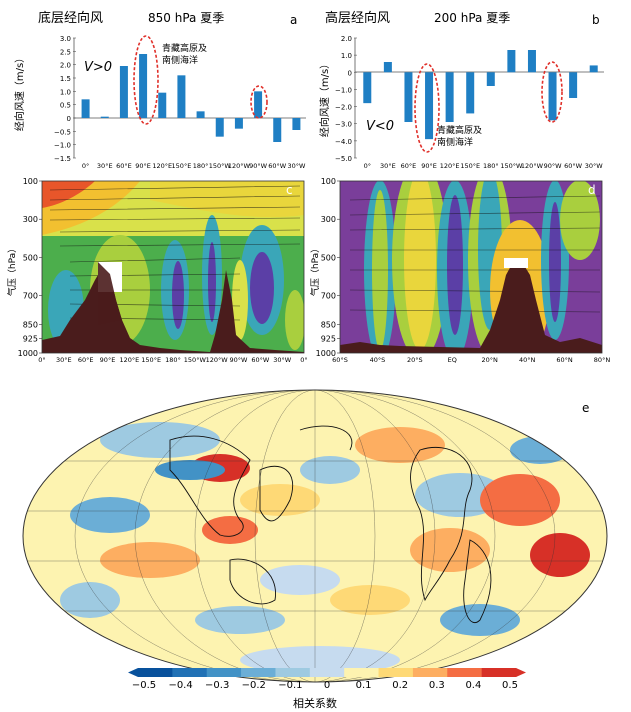 This screenshot has width=631, height=712. Describe the element at coordinates (62, 159) in the screenshot. I see `y-tick-label: −1.5` at that location.